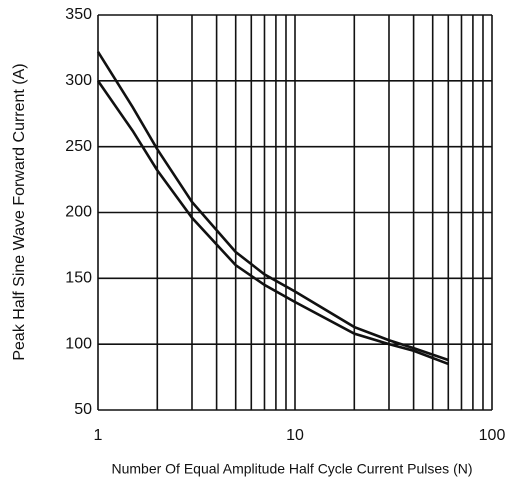  Describe the element at coordinates (78, 80) in the screenshot. I see `y-tick-label: 300` at that location.